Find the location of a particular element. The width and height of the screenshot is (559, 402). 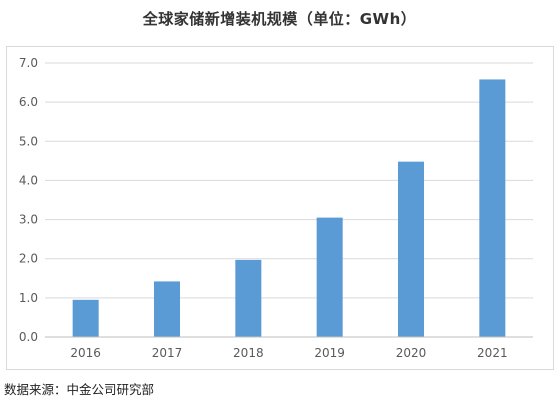

y-tick-label: 6.0 is located at coordinates (28, 102).